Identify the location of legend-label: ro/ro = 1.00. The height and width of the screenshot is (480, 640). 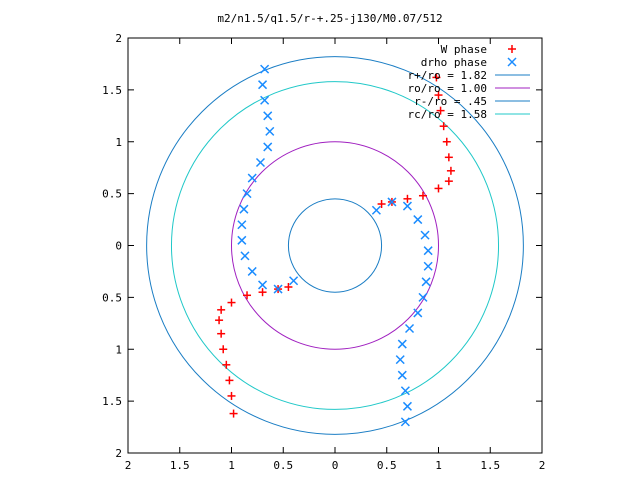
(447, 88).